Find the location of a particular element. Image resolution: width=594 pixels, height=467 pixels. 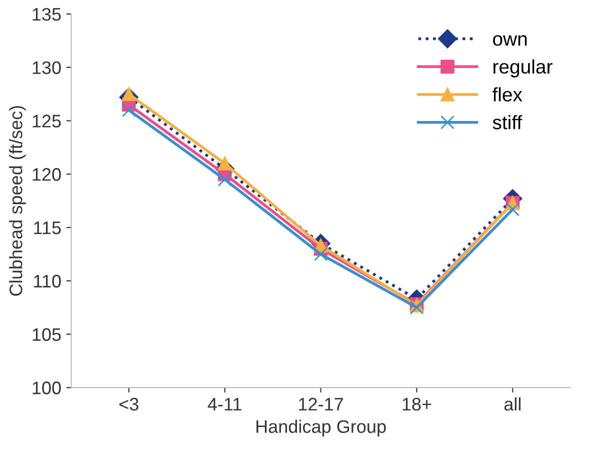

y-tick-label: 120 is located at coordinates (46, 174).